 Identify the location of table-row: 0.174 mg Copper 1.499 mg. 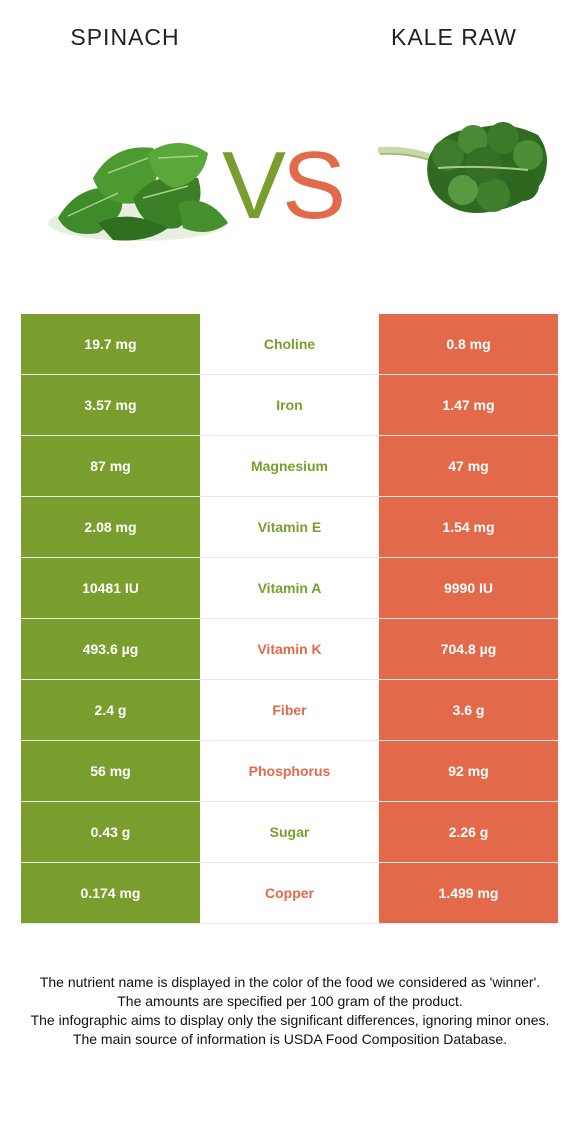
(289, 893).